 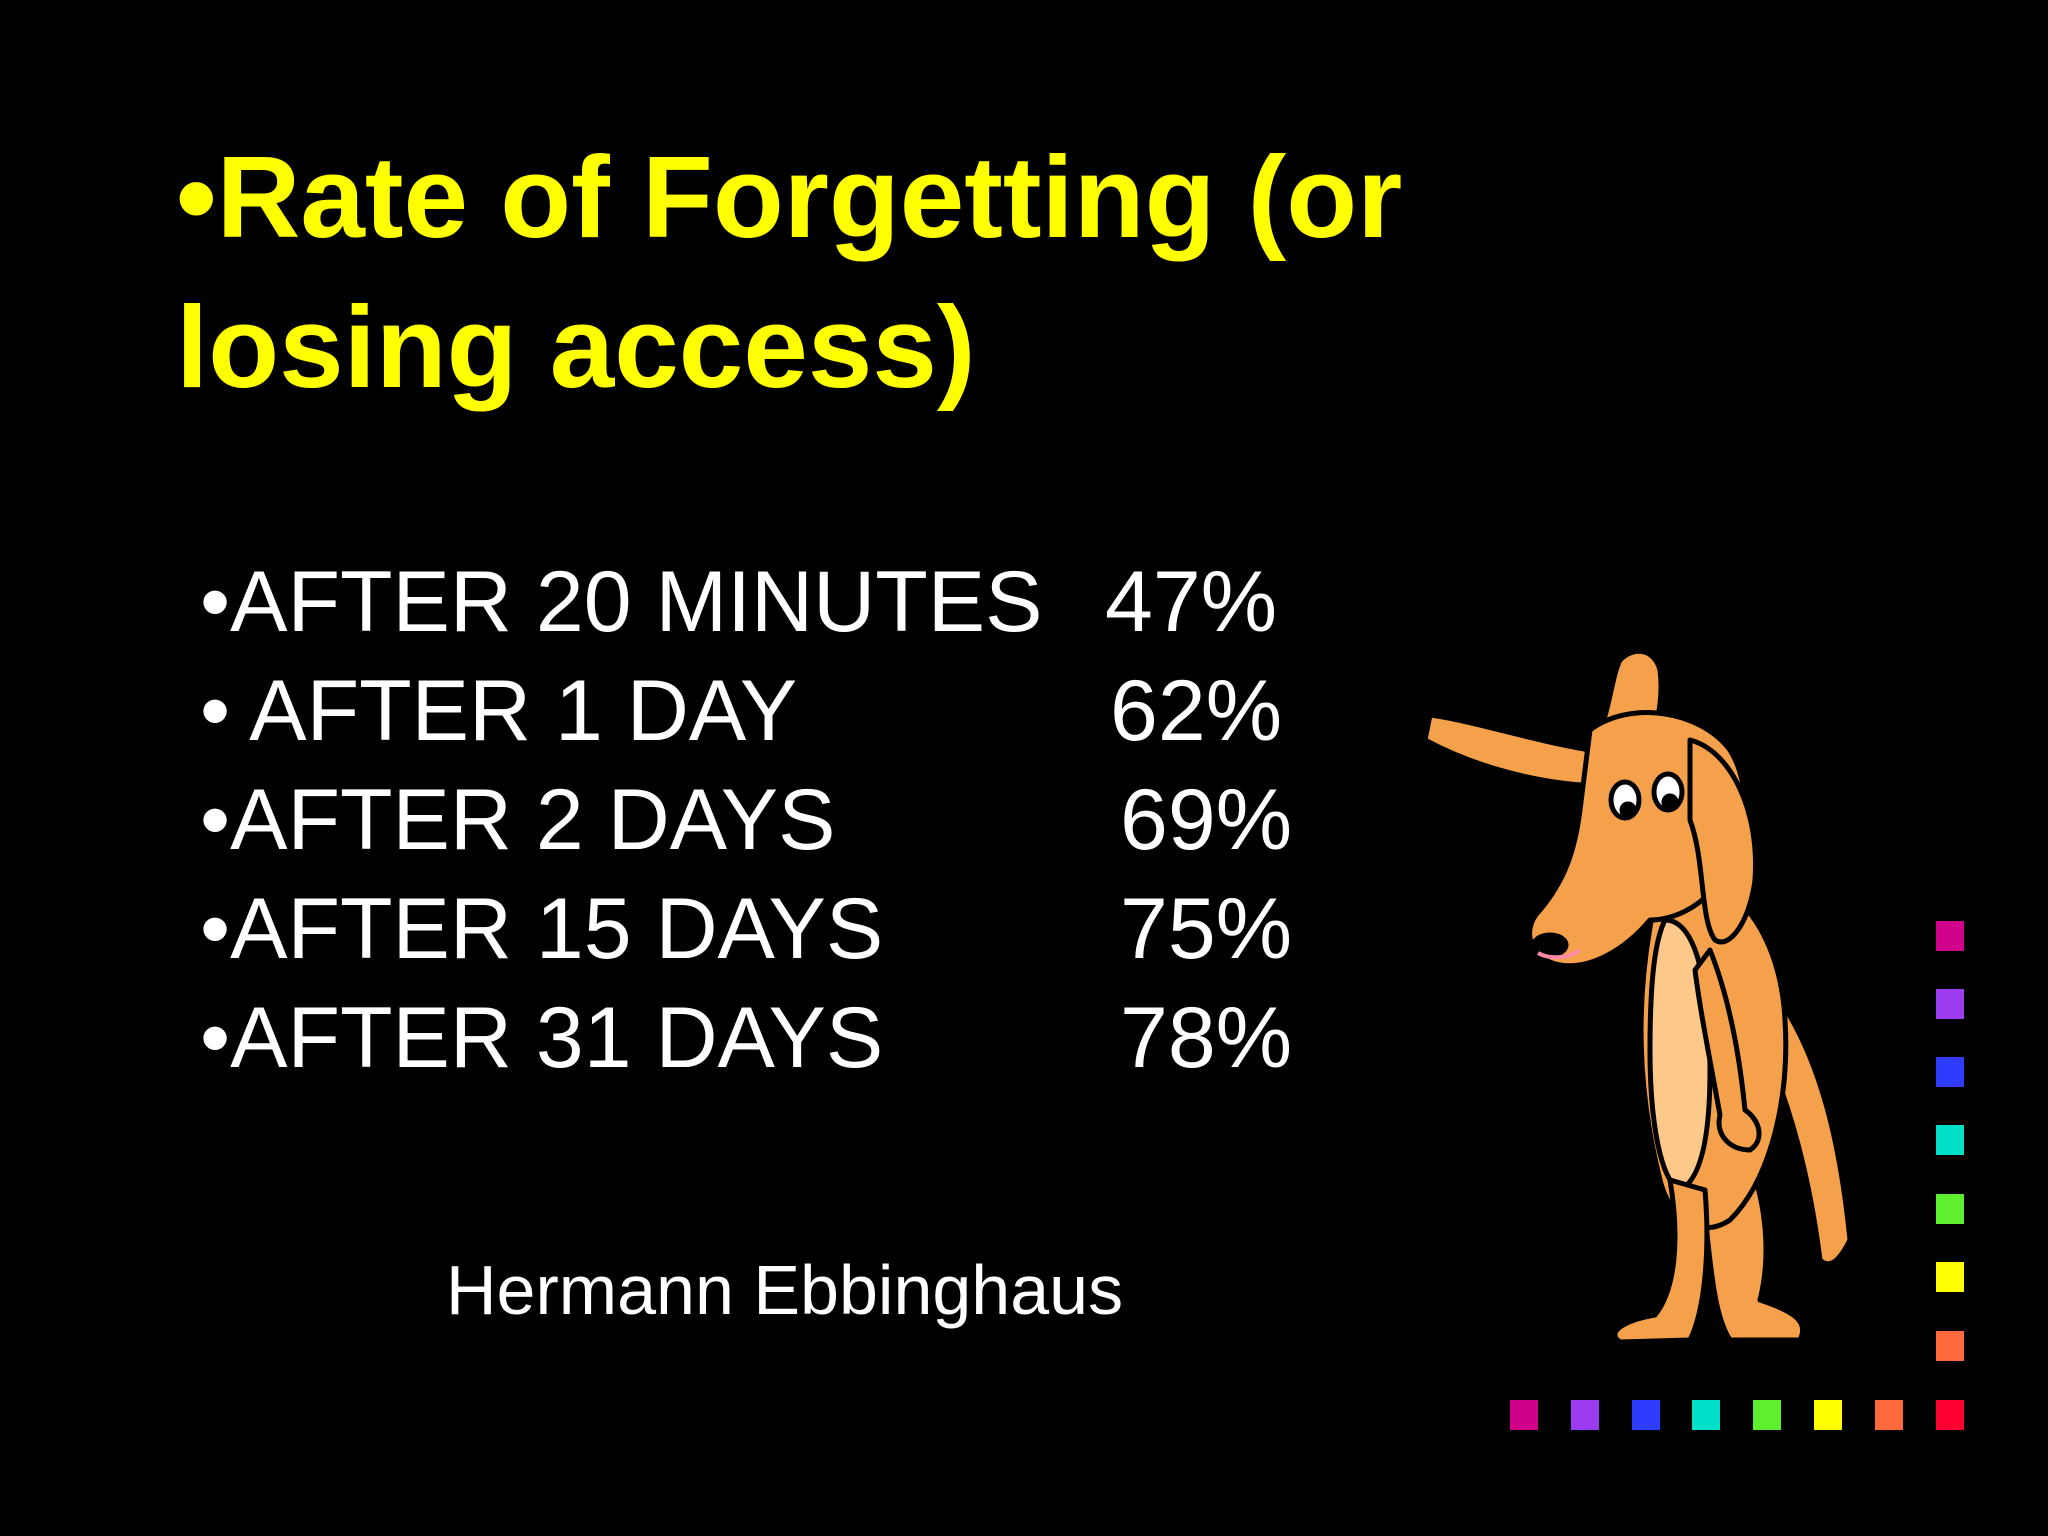 I want to click on list-item-label: •AFTER 15 DAYS, so click(x=542, y=929).